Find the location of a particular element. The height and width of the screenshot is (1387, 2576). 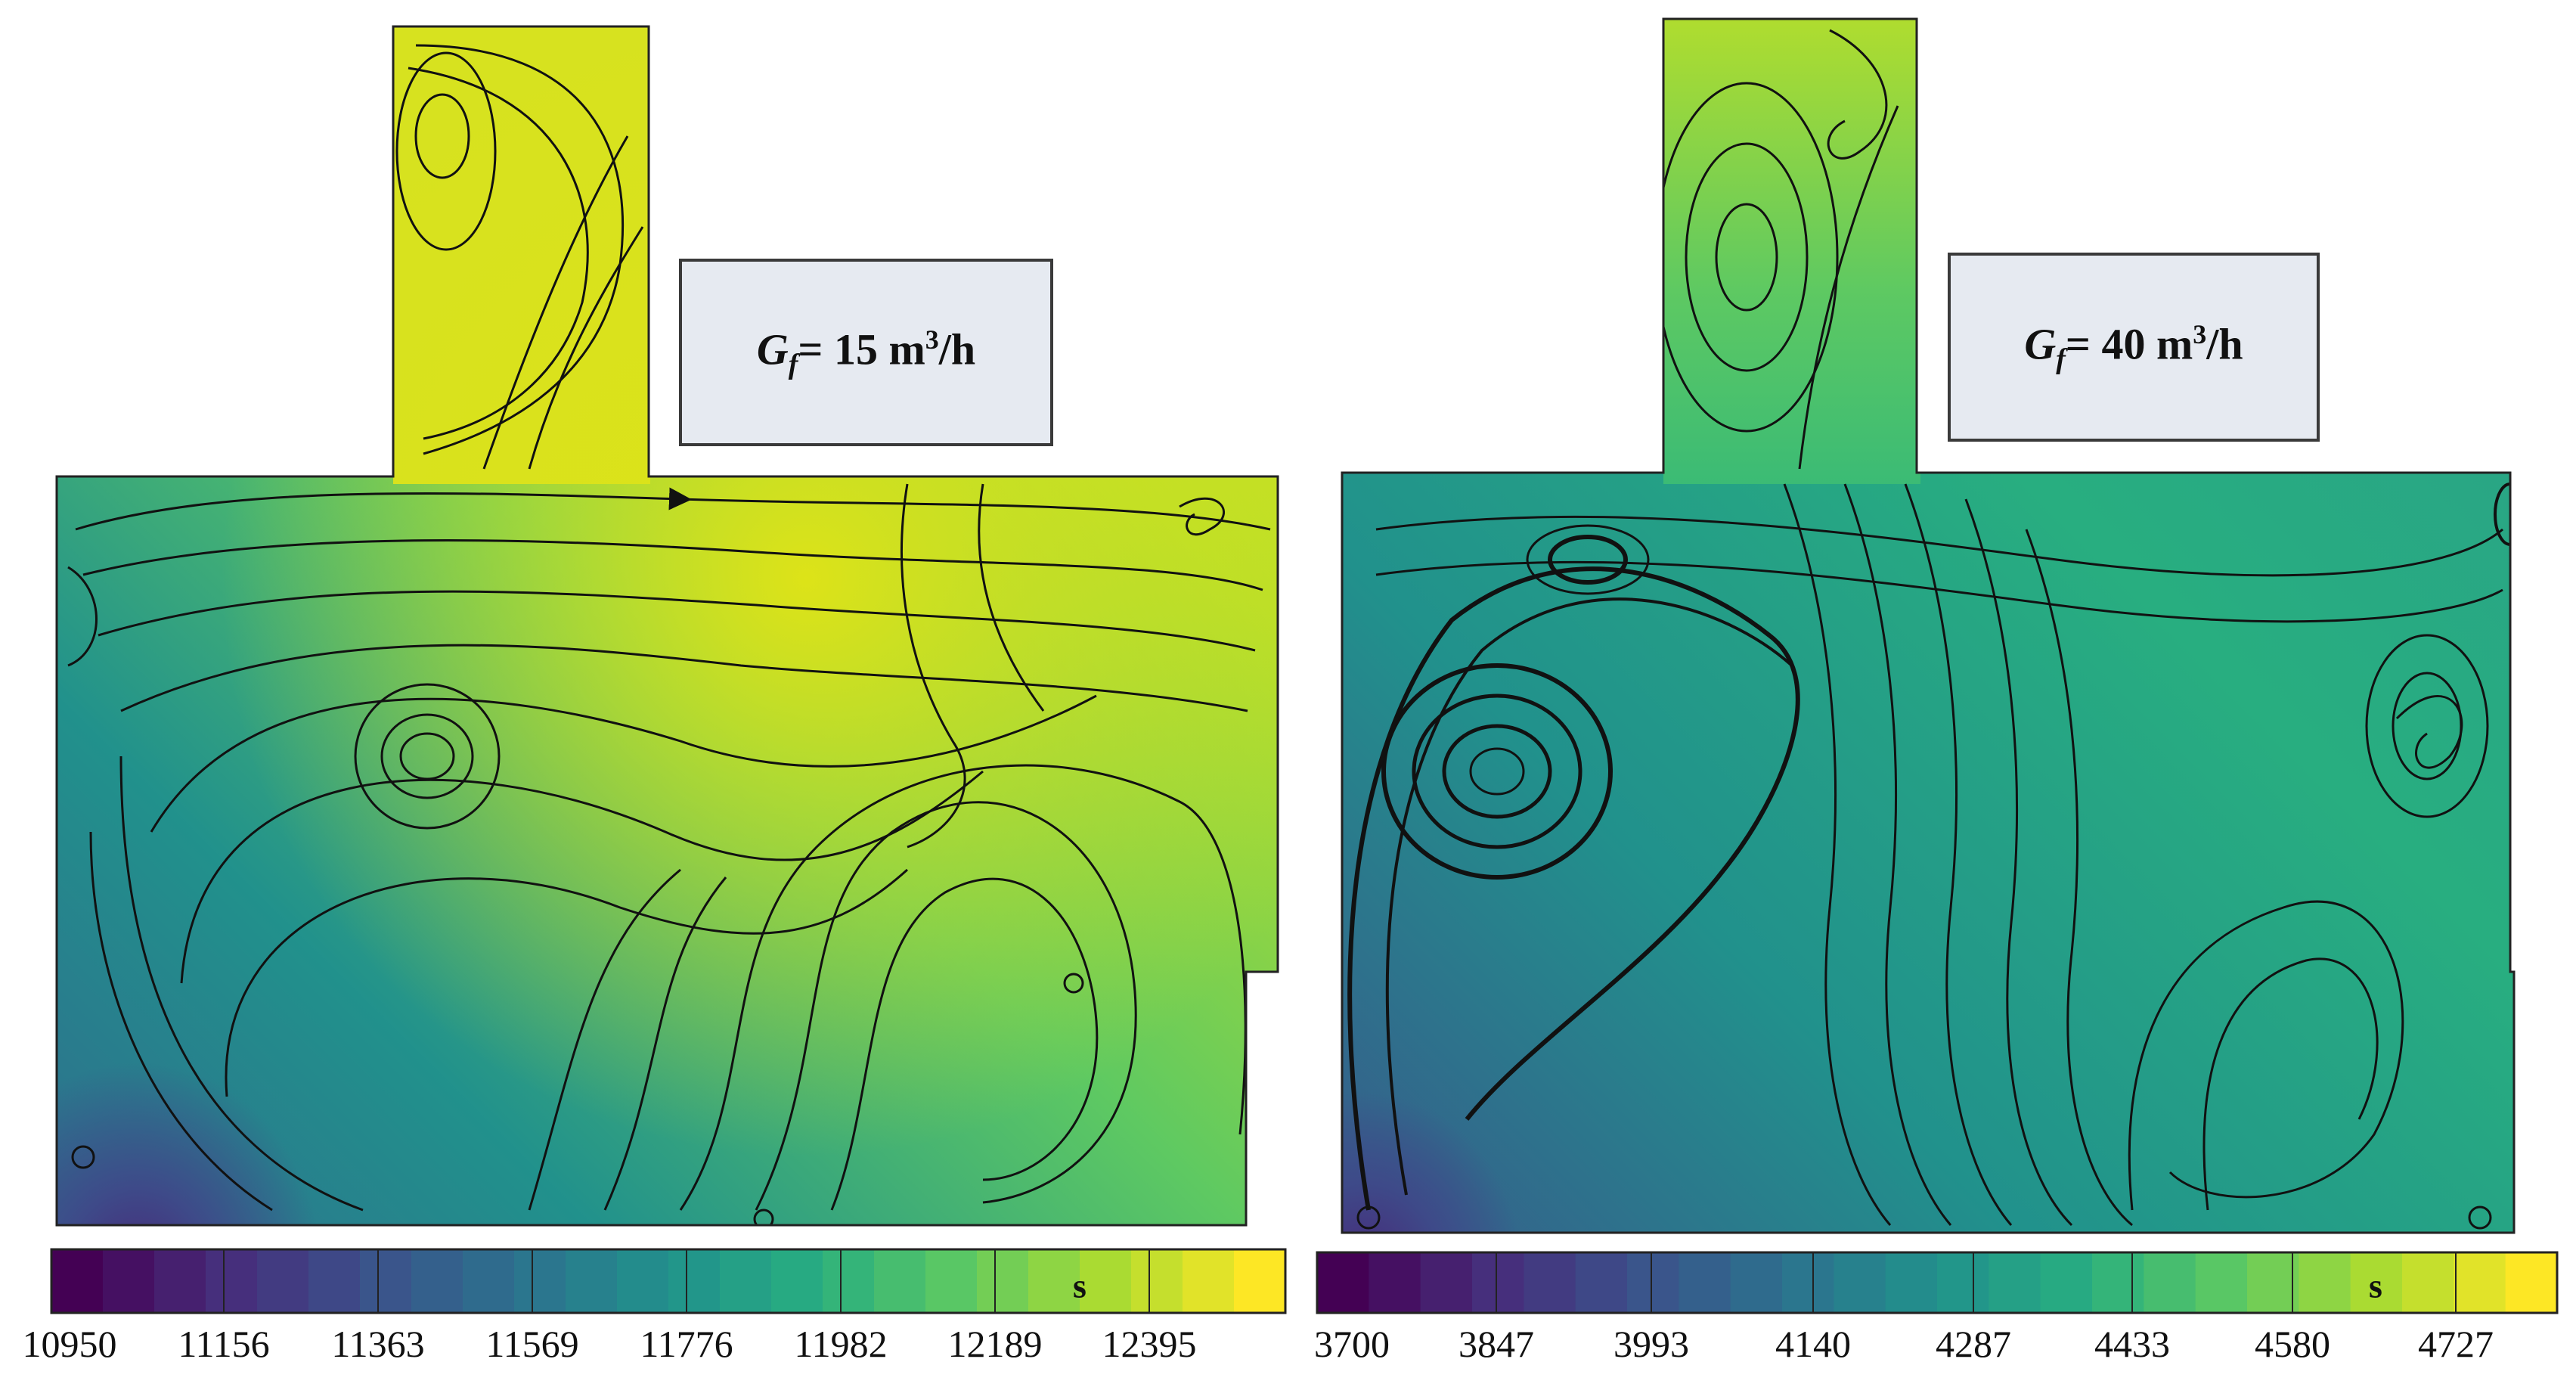

colorbar-tick: 3993 is located at coordinates (1651, 1344).